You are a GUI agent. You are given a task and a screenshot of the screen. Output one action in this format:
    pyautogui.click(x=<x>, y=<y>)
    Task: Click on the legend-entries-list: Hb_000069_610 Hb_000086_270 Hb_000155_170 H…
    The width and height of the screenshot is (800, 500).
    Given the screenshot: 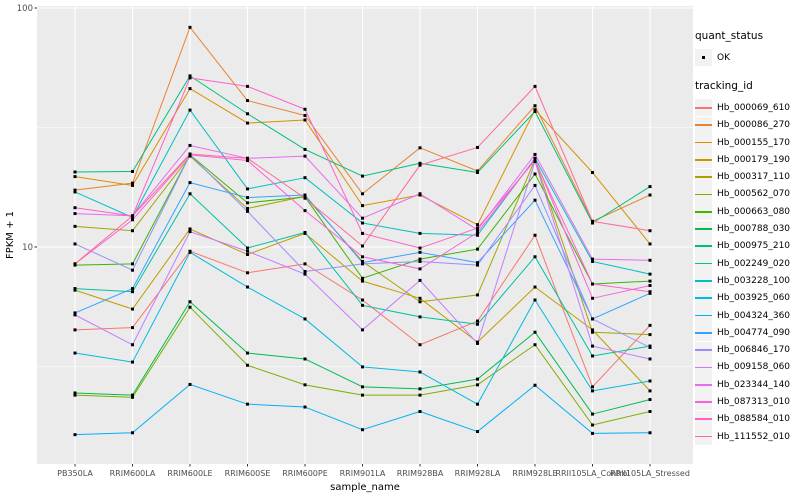 What is the action you would take?
    pyautogui.click(x=743, y=272)
    